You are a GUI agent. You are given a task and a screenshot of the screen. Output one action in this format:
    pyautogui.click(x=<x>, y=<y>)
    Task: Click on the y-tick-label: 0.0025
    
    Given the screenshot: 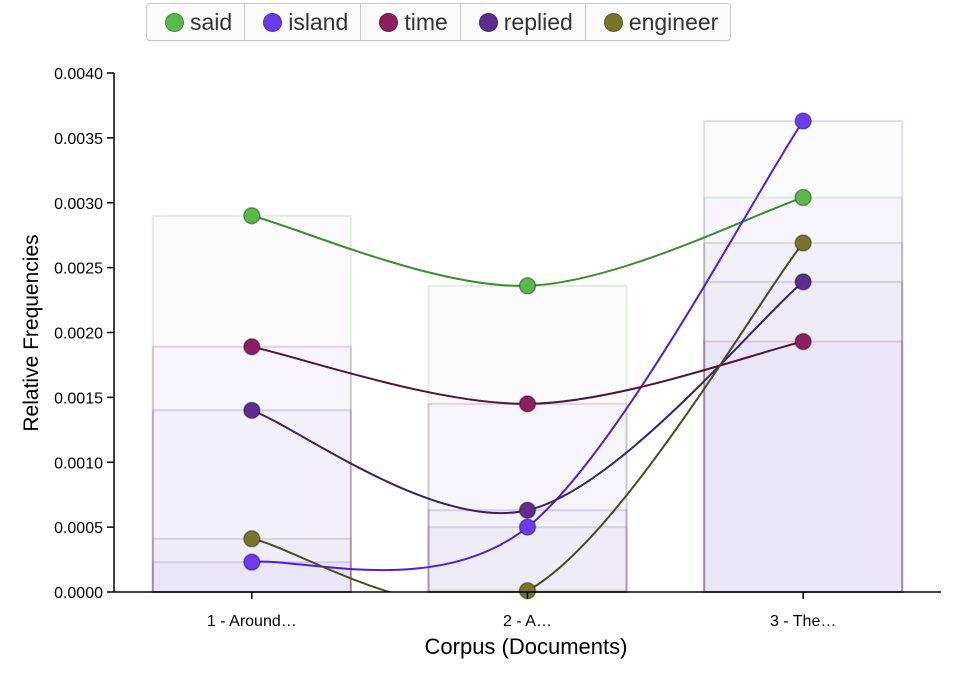 What is the action you would take?
    pyautogui.click(x=78, y=269)
    